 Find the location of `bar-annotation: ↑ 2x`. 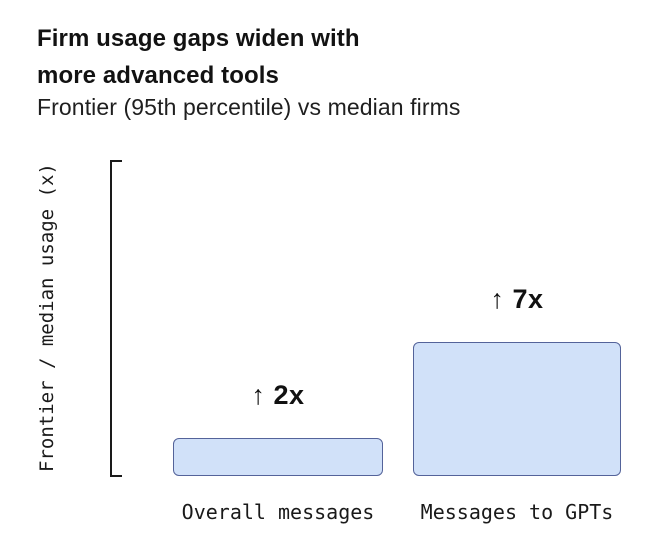

bar-annotation: ↑ 2x is located at coordinates (278, 395).